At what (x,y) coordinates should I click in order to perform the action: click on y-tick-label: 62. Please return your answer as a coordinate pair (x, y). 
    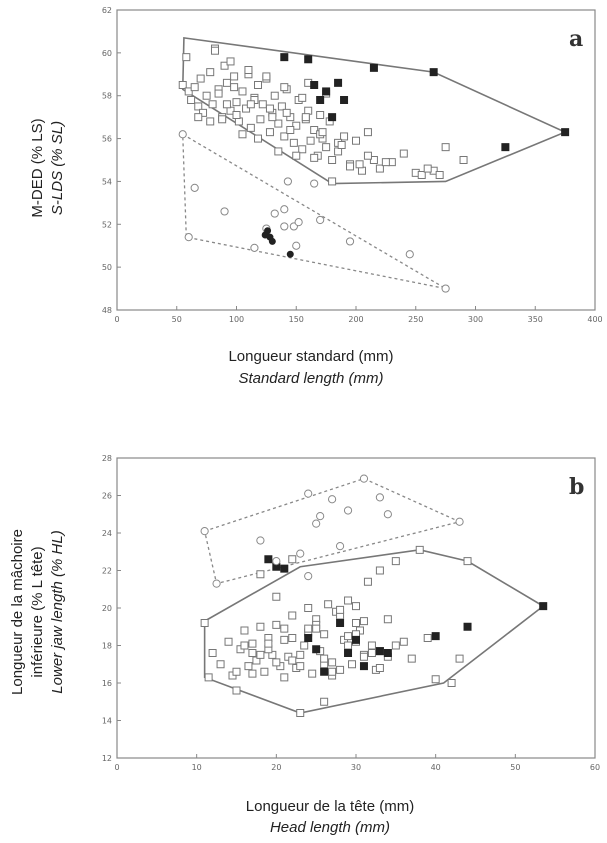
    Looking at the image, I should click on (107, 10).